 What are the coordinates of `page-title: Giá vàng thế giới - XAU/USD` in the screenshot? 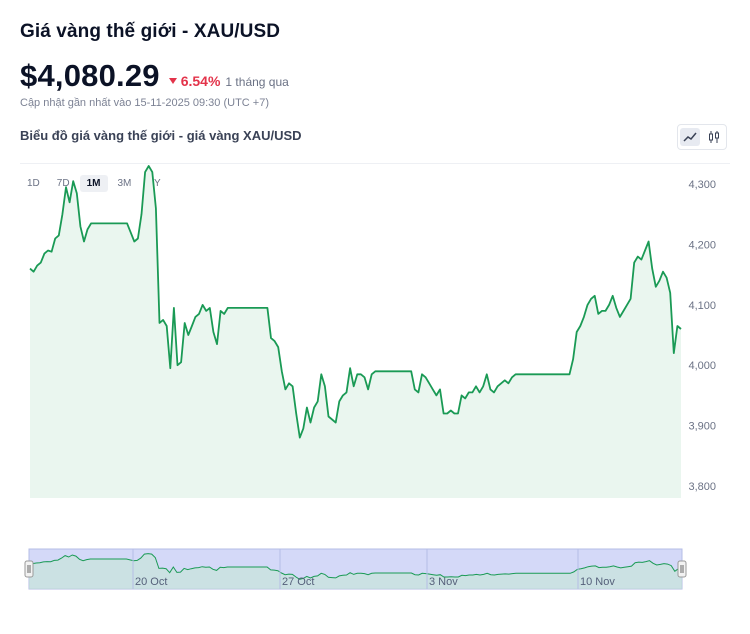 It's located at (150, 31).